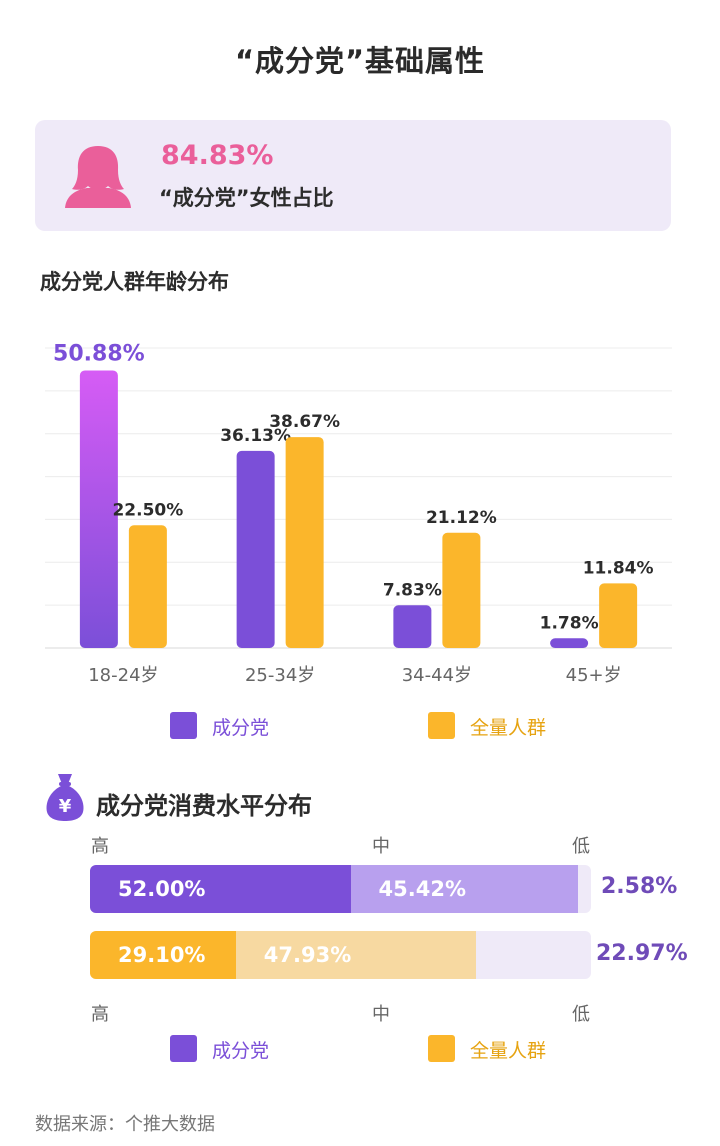  What do you see at coordinates (98, 177) in the screenshot?
I see `woman-icon` at bounding box center [98, 177].